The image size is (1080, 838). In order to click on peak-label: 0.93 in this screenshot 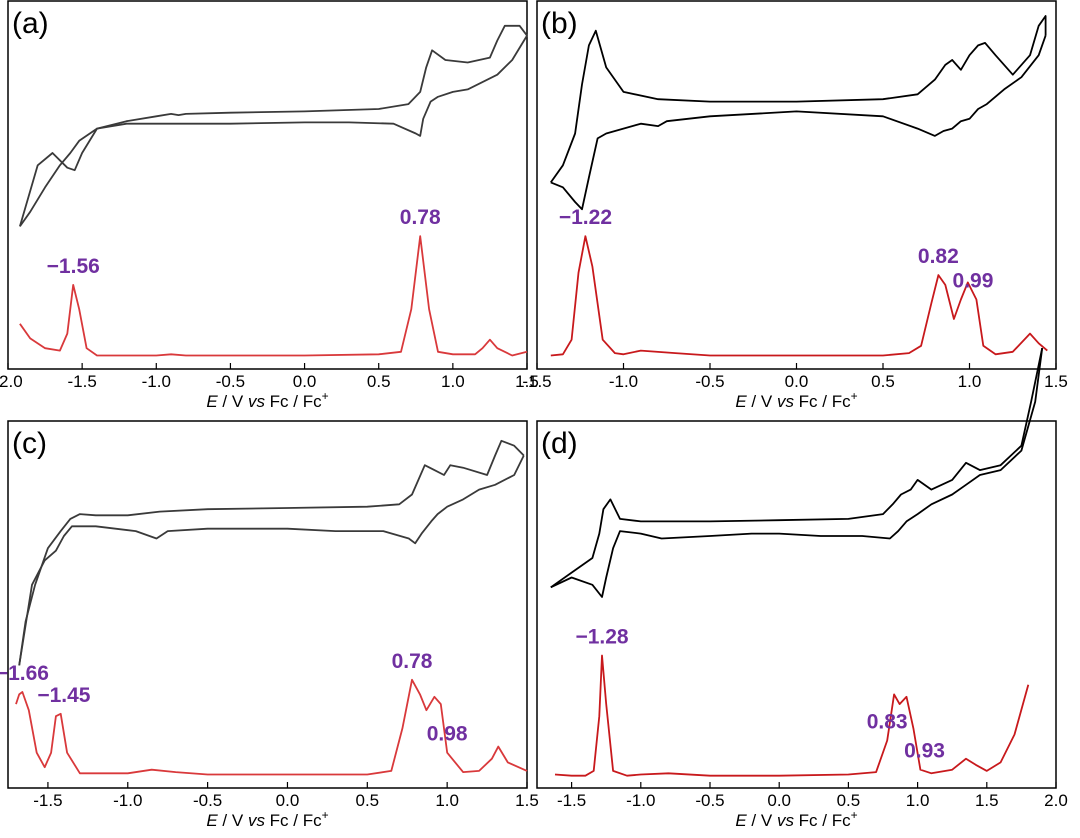, I will do `click(924, 751)`.